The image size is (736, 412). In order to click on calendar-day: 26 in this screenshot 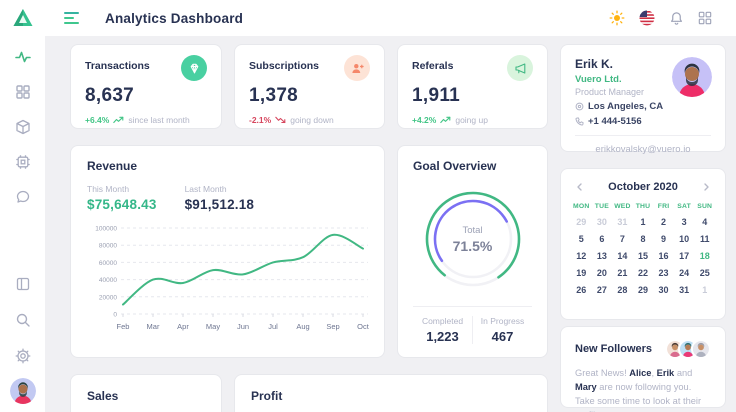, I will do `click(581, 290)`.